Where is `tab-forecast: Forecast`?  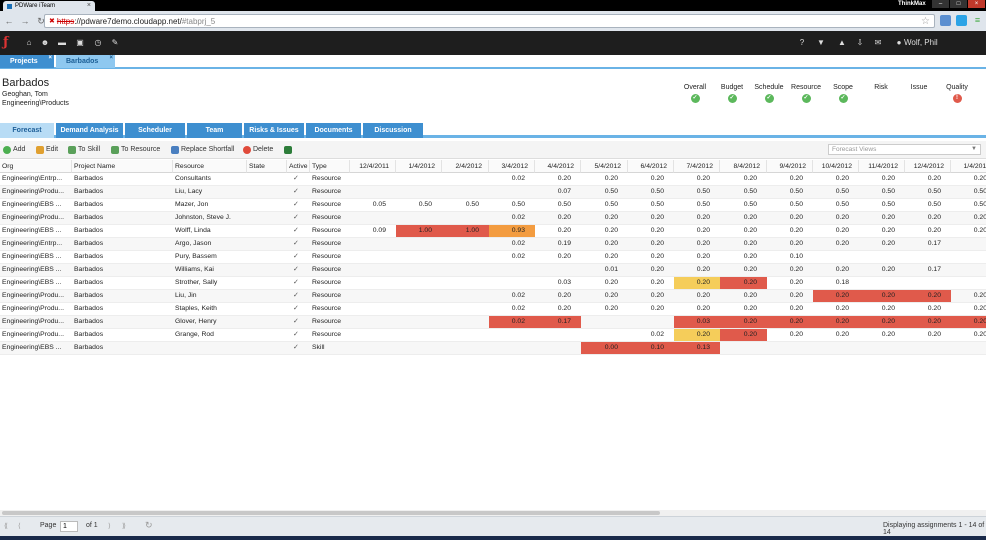 tab-forecast: Forecast is located at coordinates (27, 130).